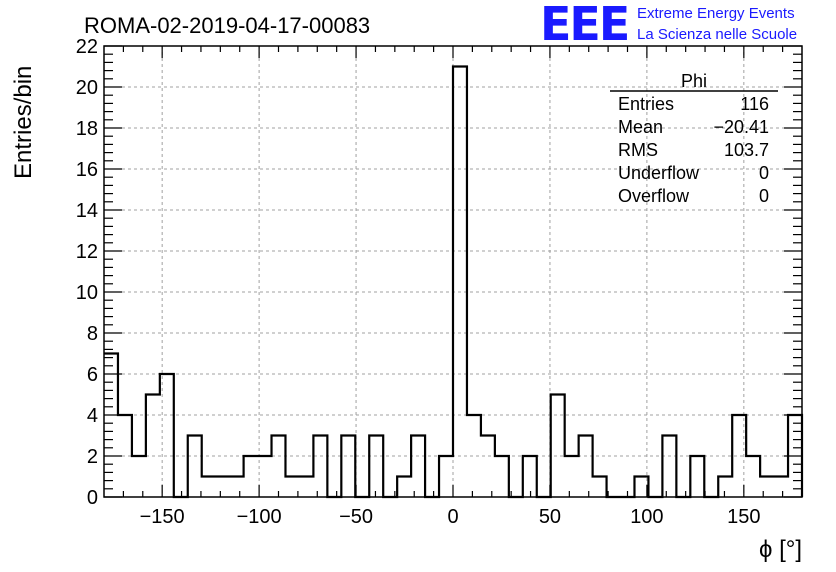  Describe the element at coordinates (550, 517) in the screenshot. I see `x-tick-label: 50` at that location.